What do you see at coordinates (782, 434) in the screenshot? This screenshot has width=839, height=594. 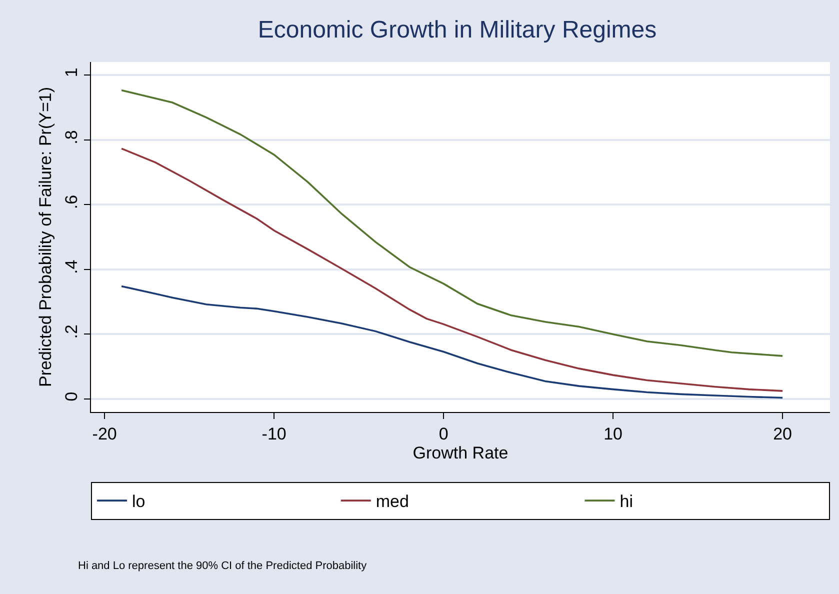 I see `x-tick-label: 20` at bounding box center [782, 434].